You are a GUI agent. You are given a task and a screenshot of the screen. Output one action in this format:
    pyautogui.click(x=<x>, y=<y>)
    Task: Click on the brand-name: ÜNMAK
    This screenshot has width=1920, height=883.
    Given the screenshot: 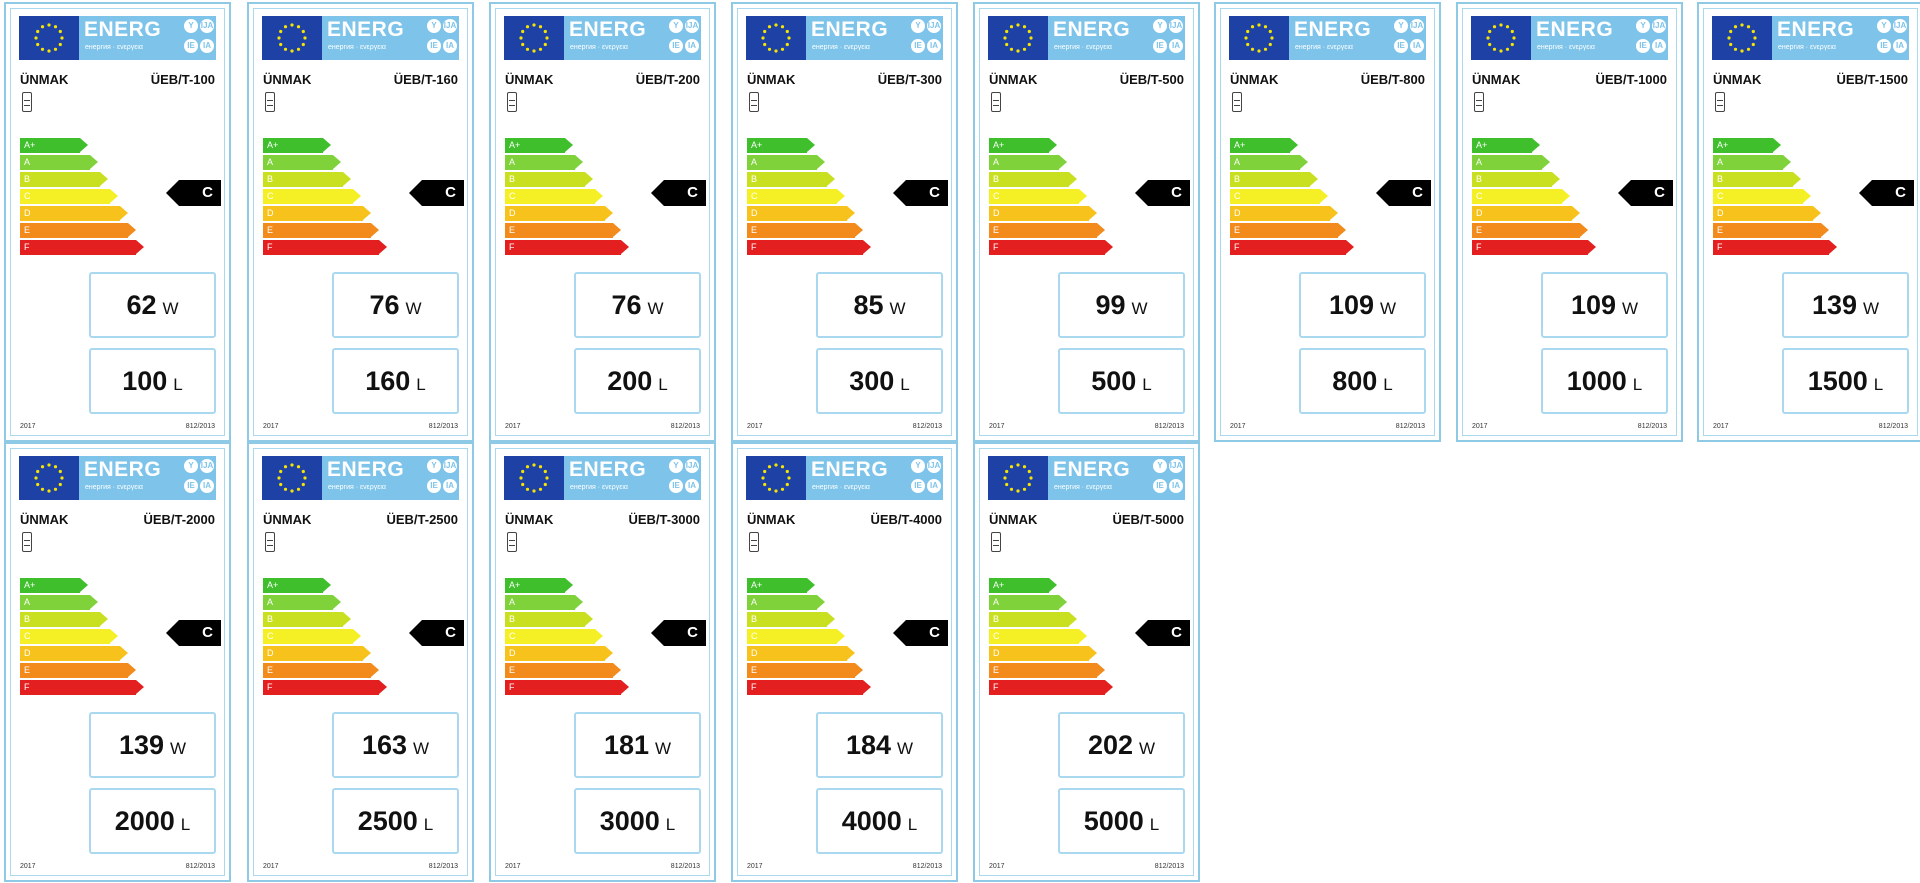 What is the action you would take?
    pyautogui.click(x=44, y=519)
    